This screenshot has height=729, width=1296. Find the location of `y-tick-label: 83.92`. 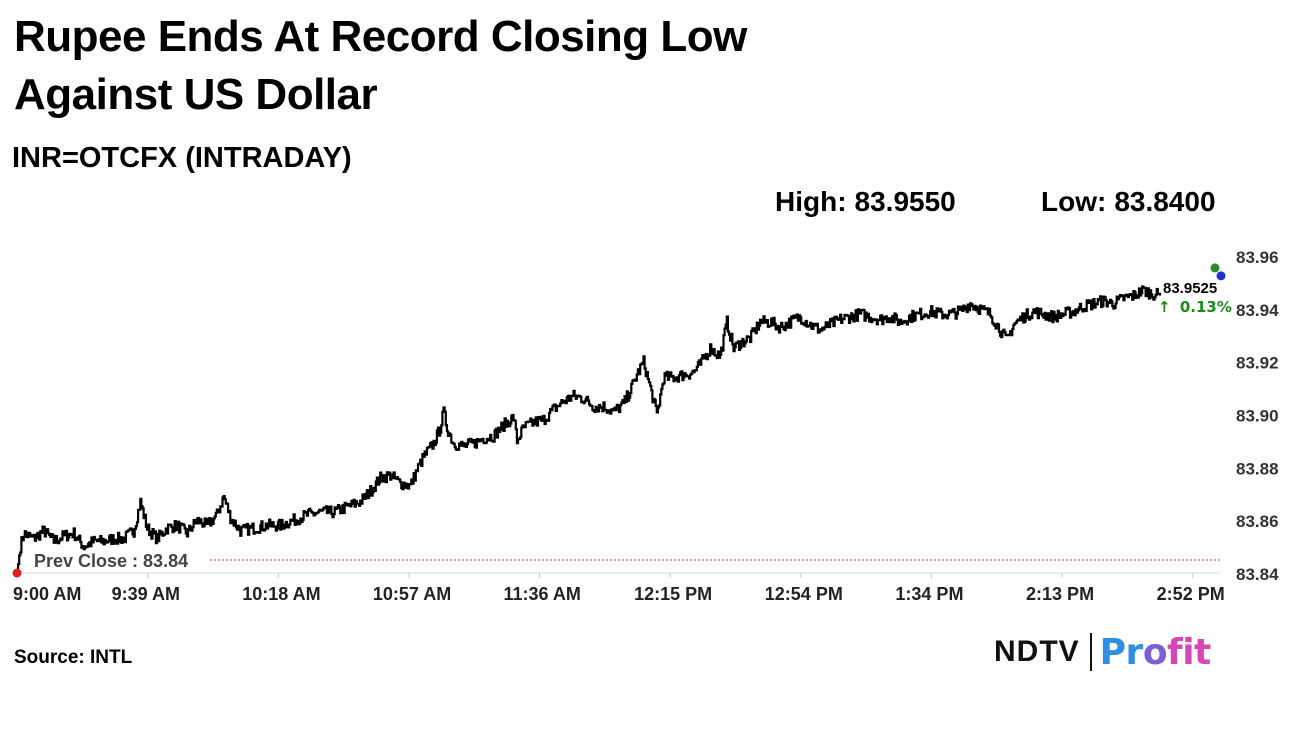

y-tick-label: 83.92 is located at coordinates (1257, 363).